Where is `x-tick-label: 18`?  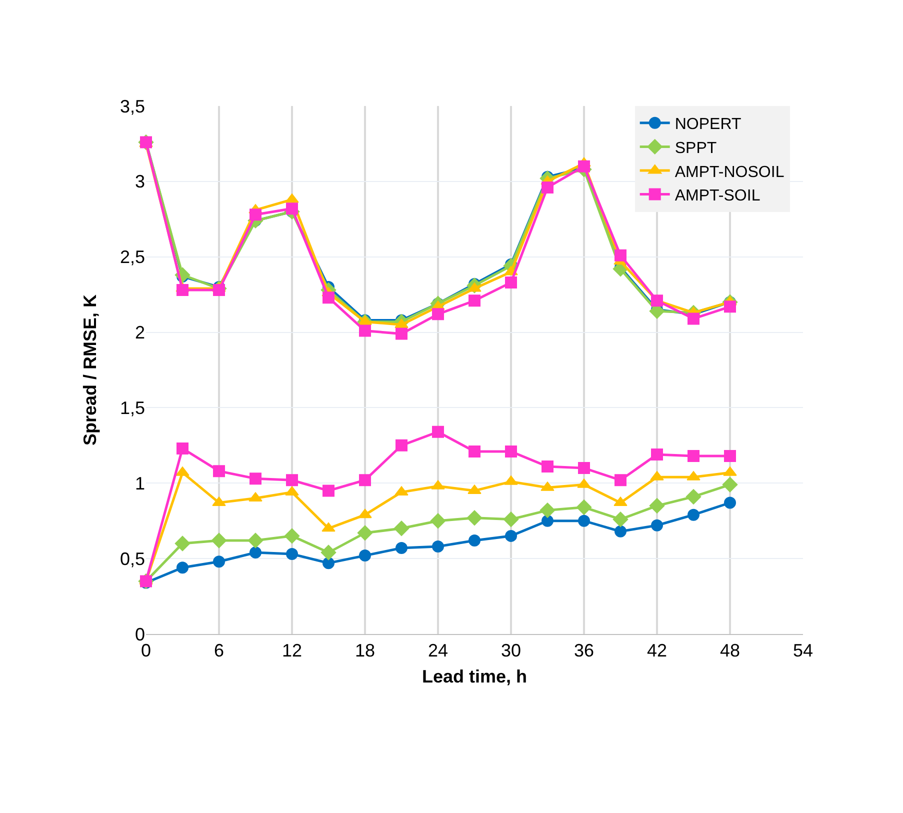 x-tick-label: 18 is located at coordinates (365, 650).